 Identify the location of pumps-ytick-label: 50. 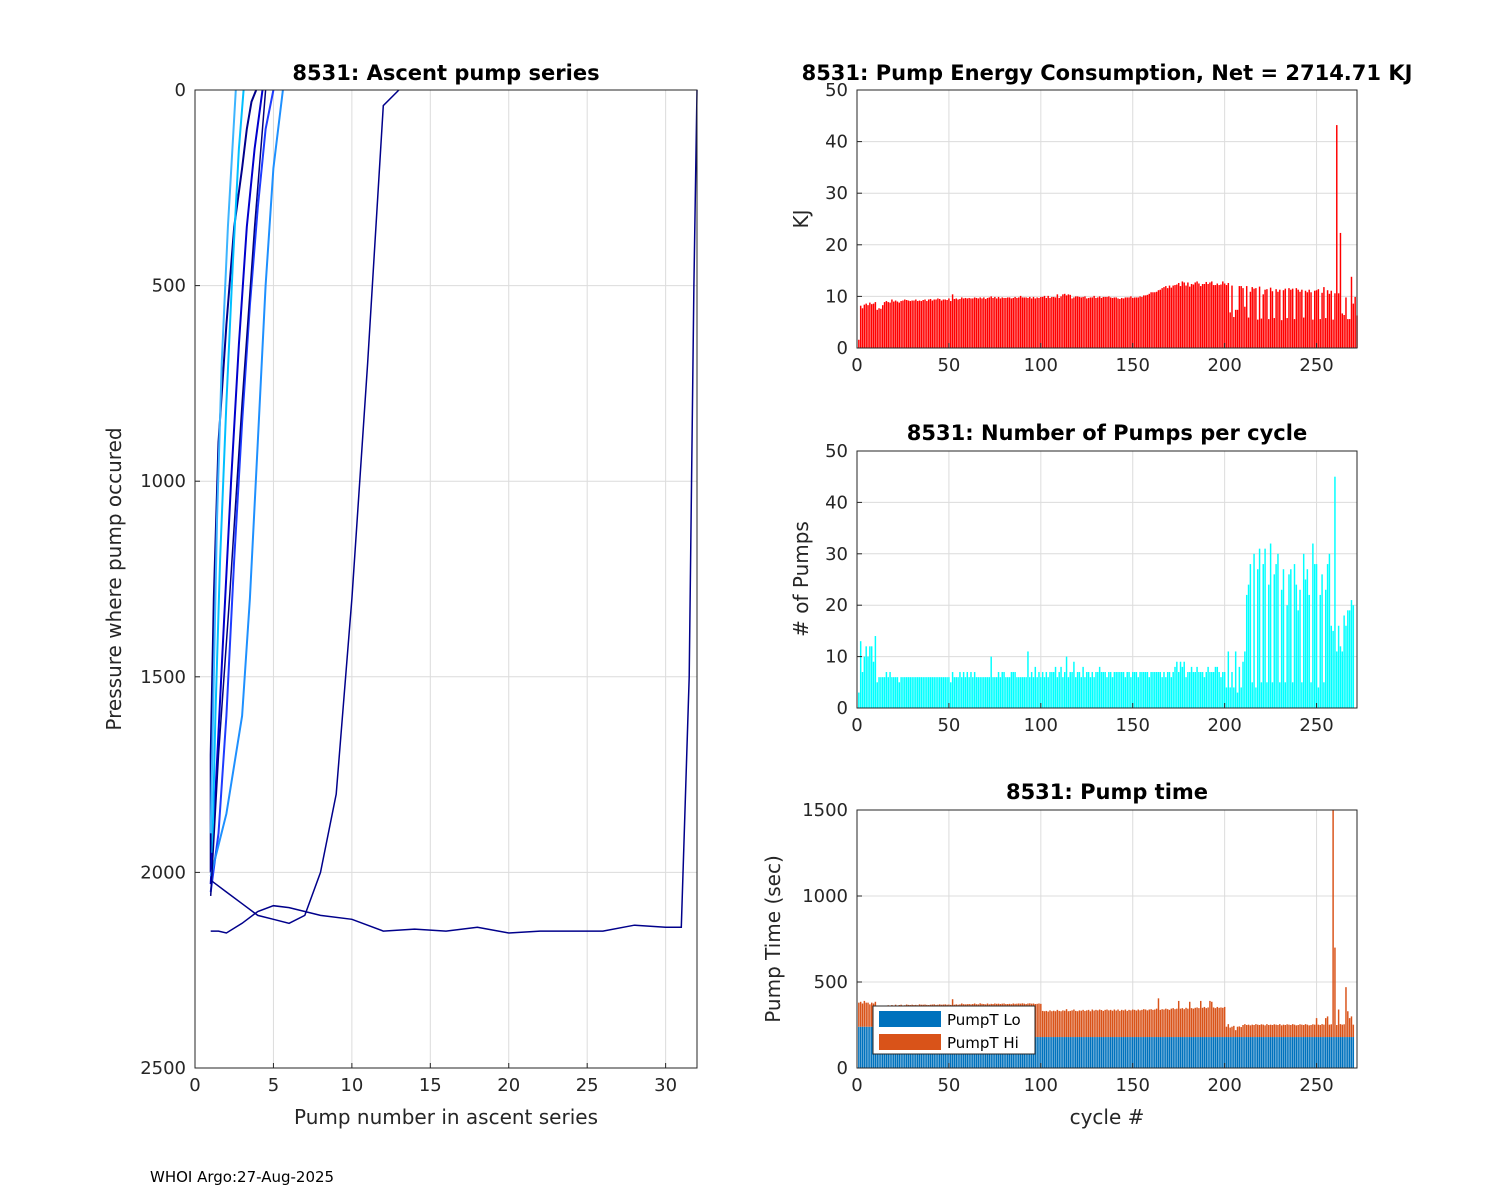
(836, 451).